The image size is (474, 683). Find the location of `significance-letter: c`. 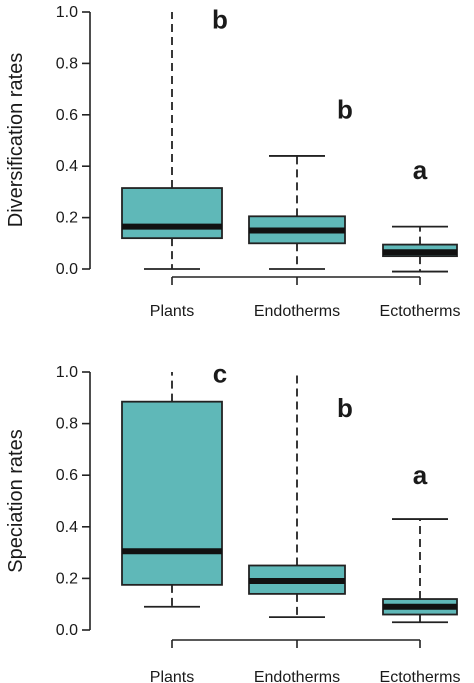

significance-letter: c is located at coordinates (220, 373).